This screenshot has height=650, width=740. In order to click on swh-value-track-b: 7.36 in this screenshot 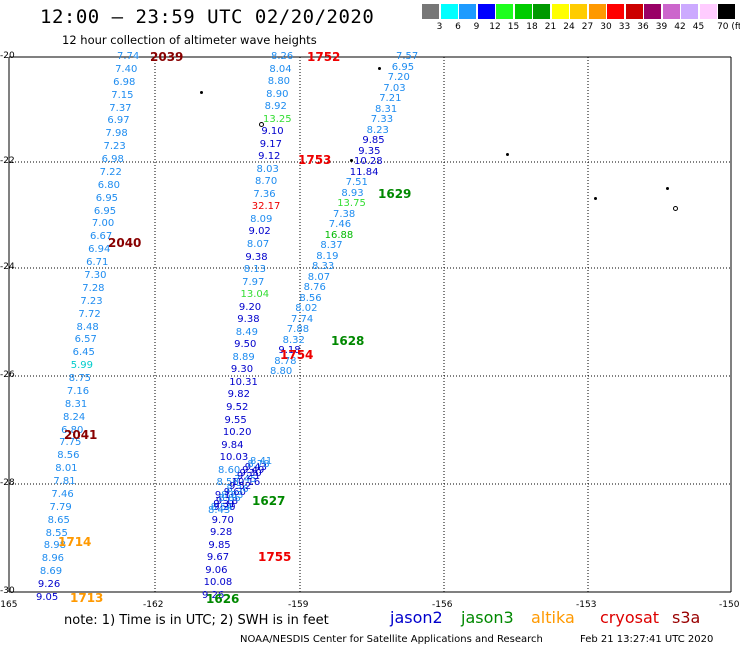, I will do `click(264, 194)`.